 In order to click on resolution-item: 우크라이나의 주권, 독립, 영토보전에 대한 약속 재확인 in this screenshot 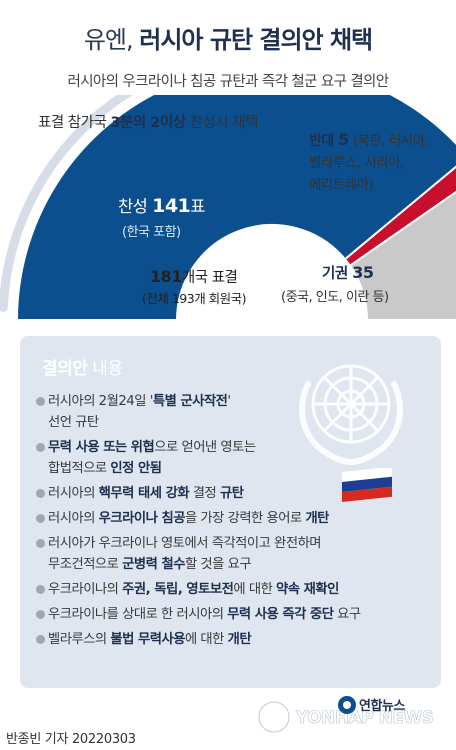, I will do `click(233, 589)`.